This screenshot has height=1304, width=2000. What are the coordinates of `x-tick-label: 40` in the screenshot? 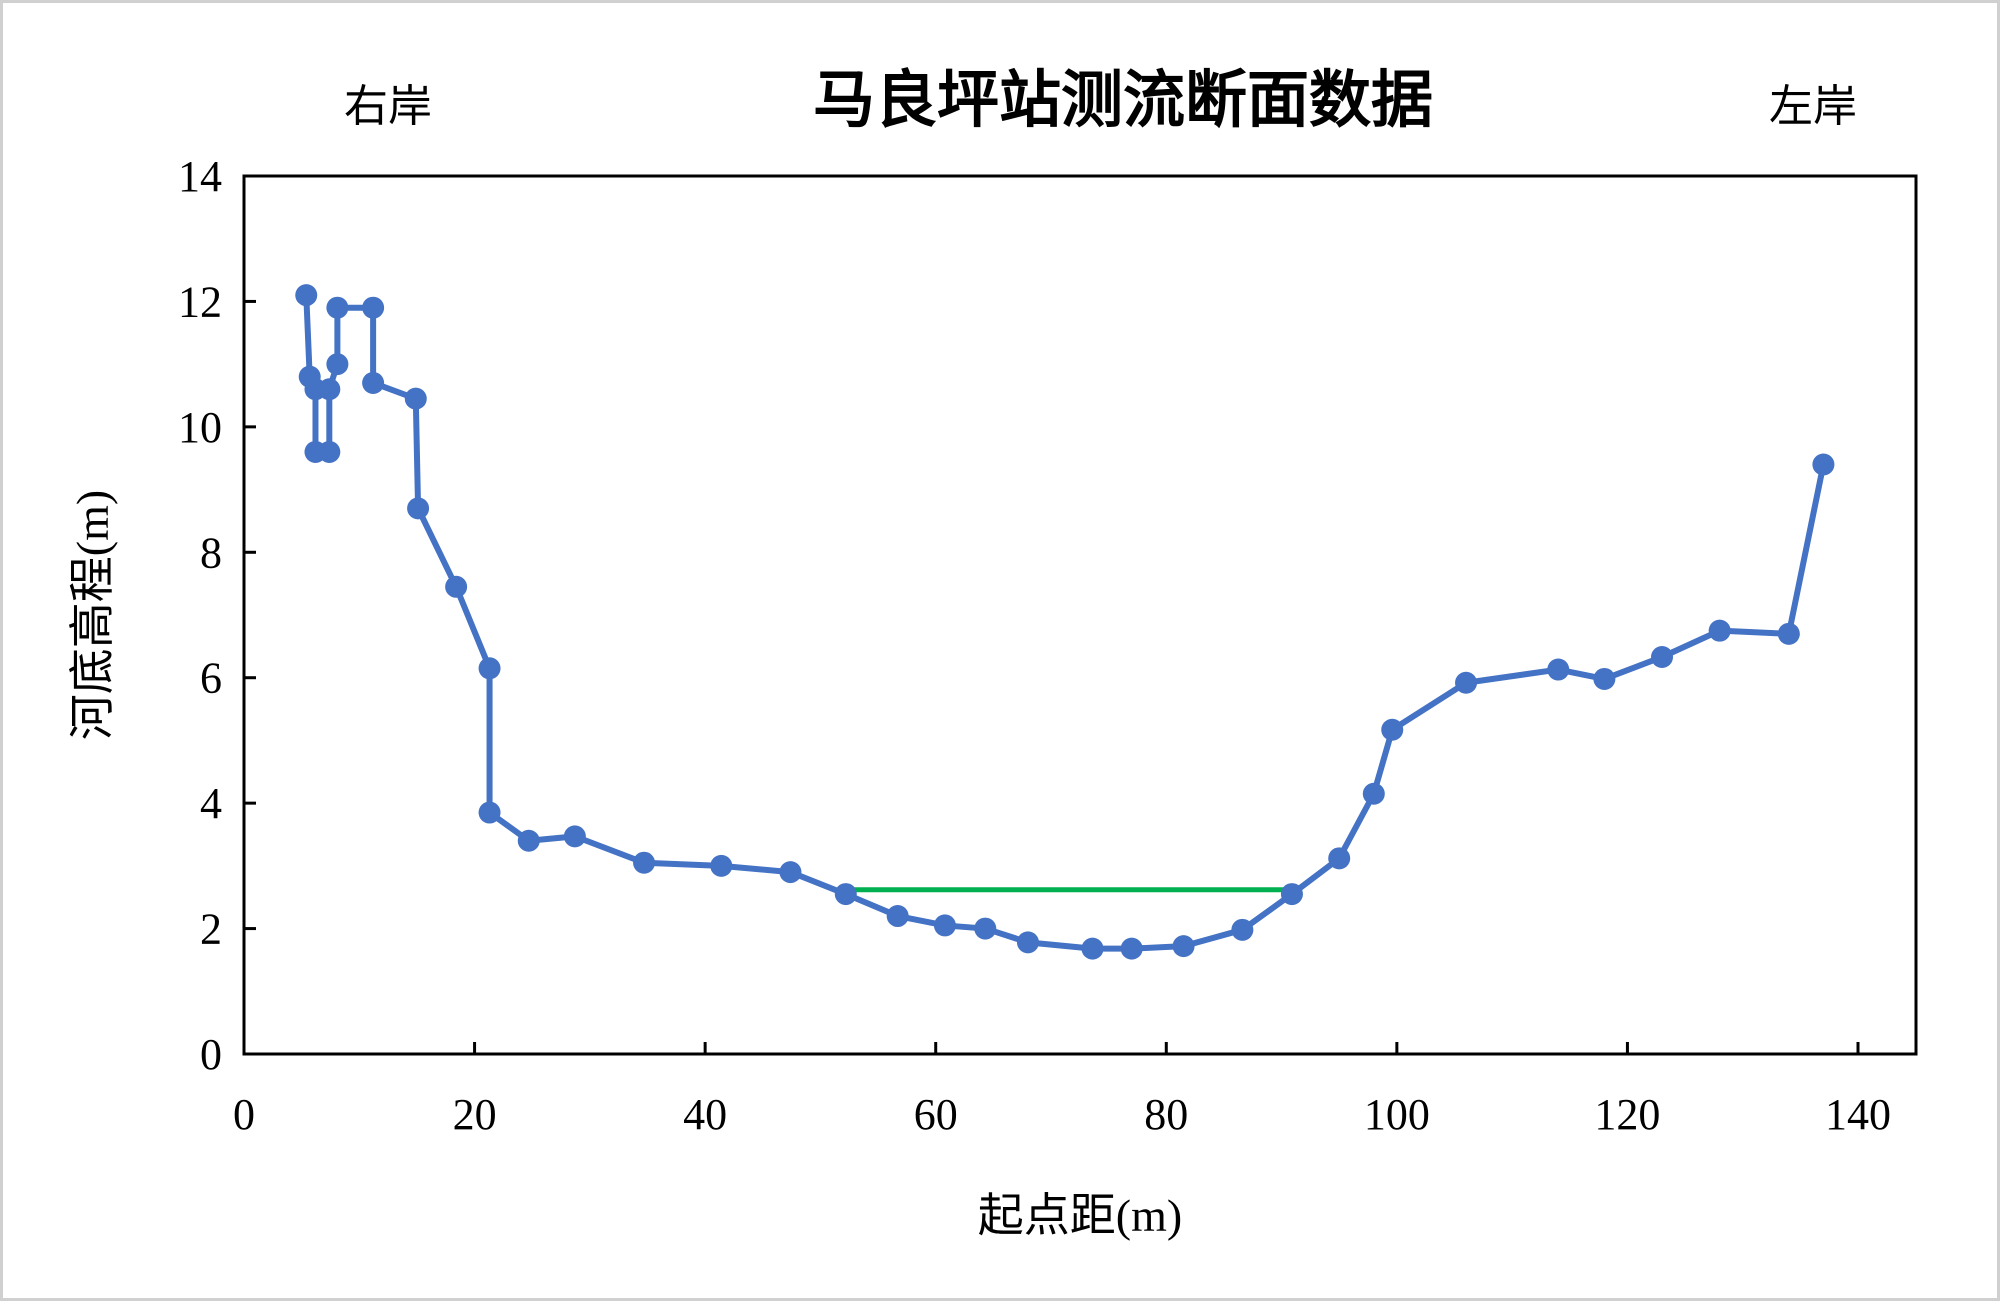 It's located at (705, 1114).